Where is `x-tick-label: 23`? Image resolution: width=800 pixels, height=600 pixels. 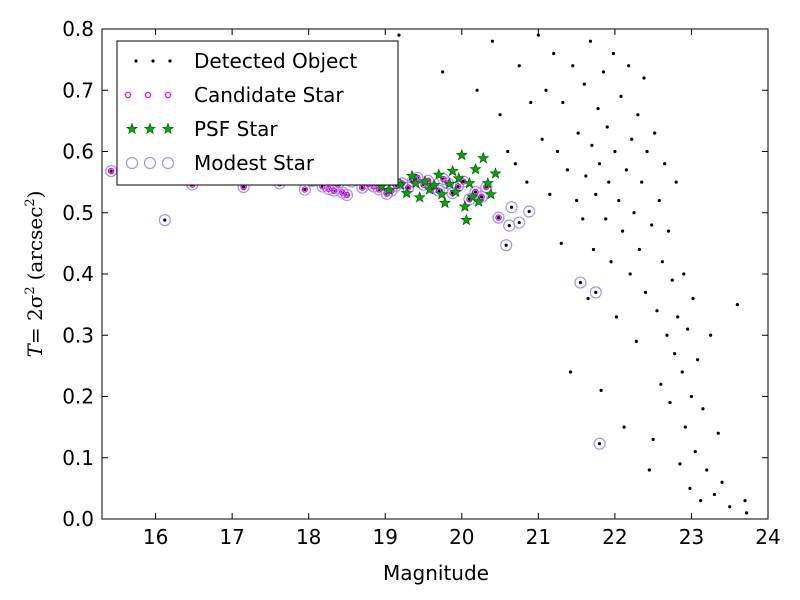
x-tick-label: 23 is located at coordinates (691, 537).